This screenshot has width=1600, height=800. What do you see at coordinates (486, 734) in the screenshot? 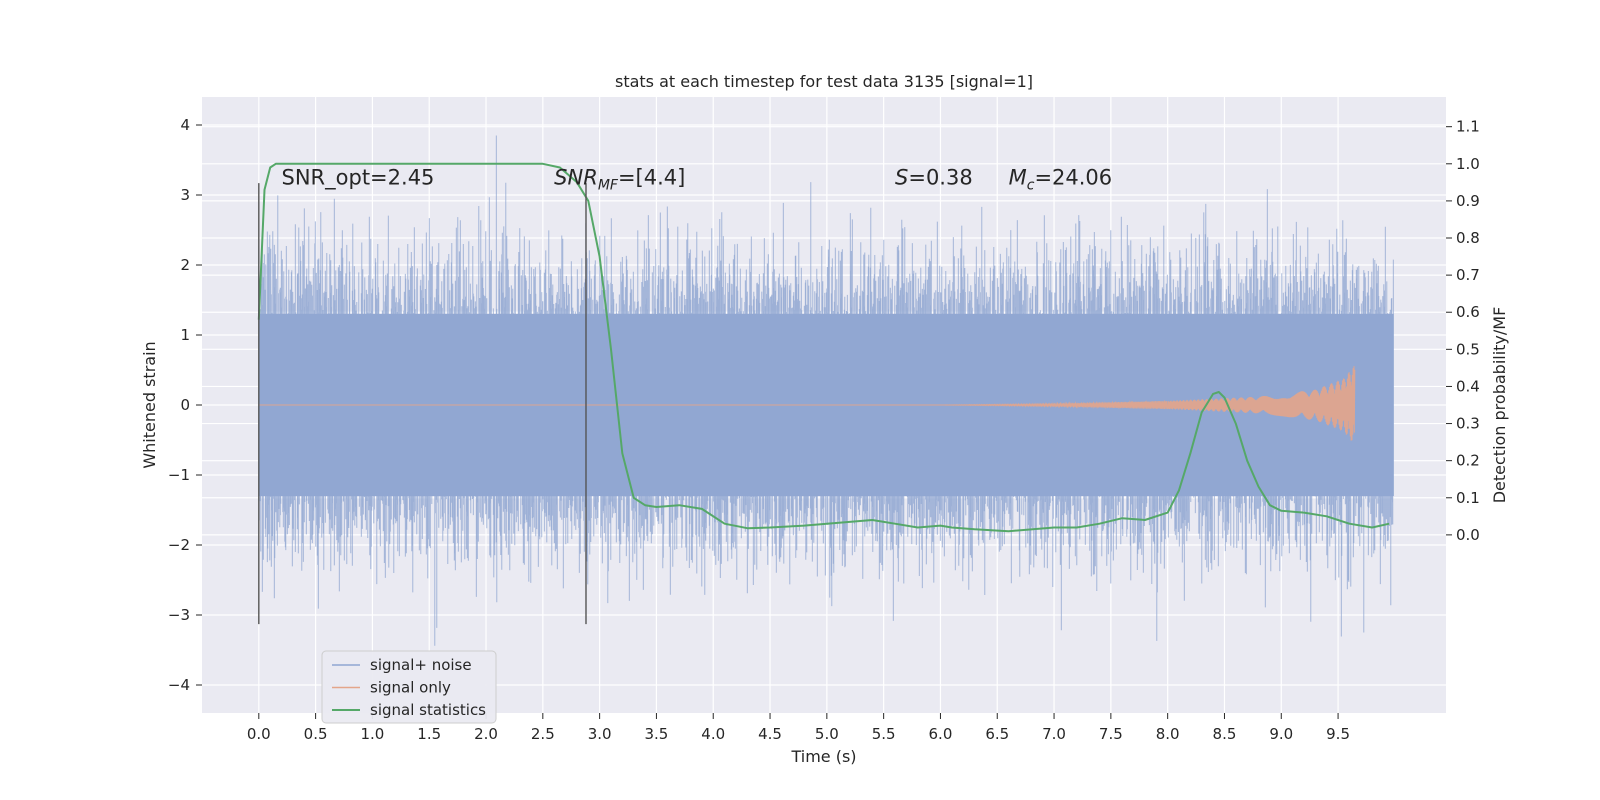
I see `x-tick-label: 2.0` at bounding box center [486, 734].